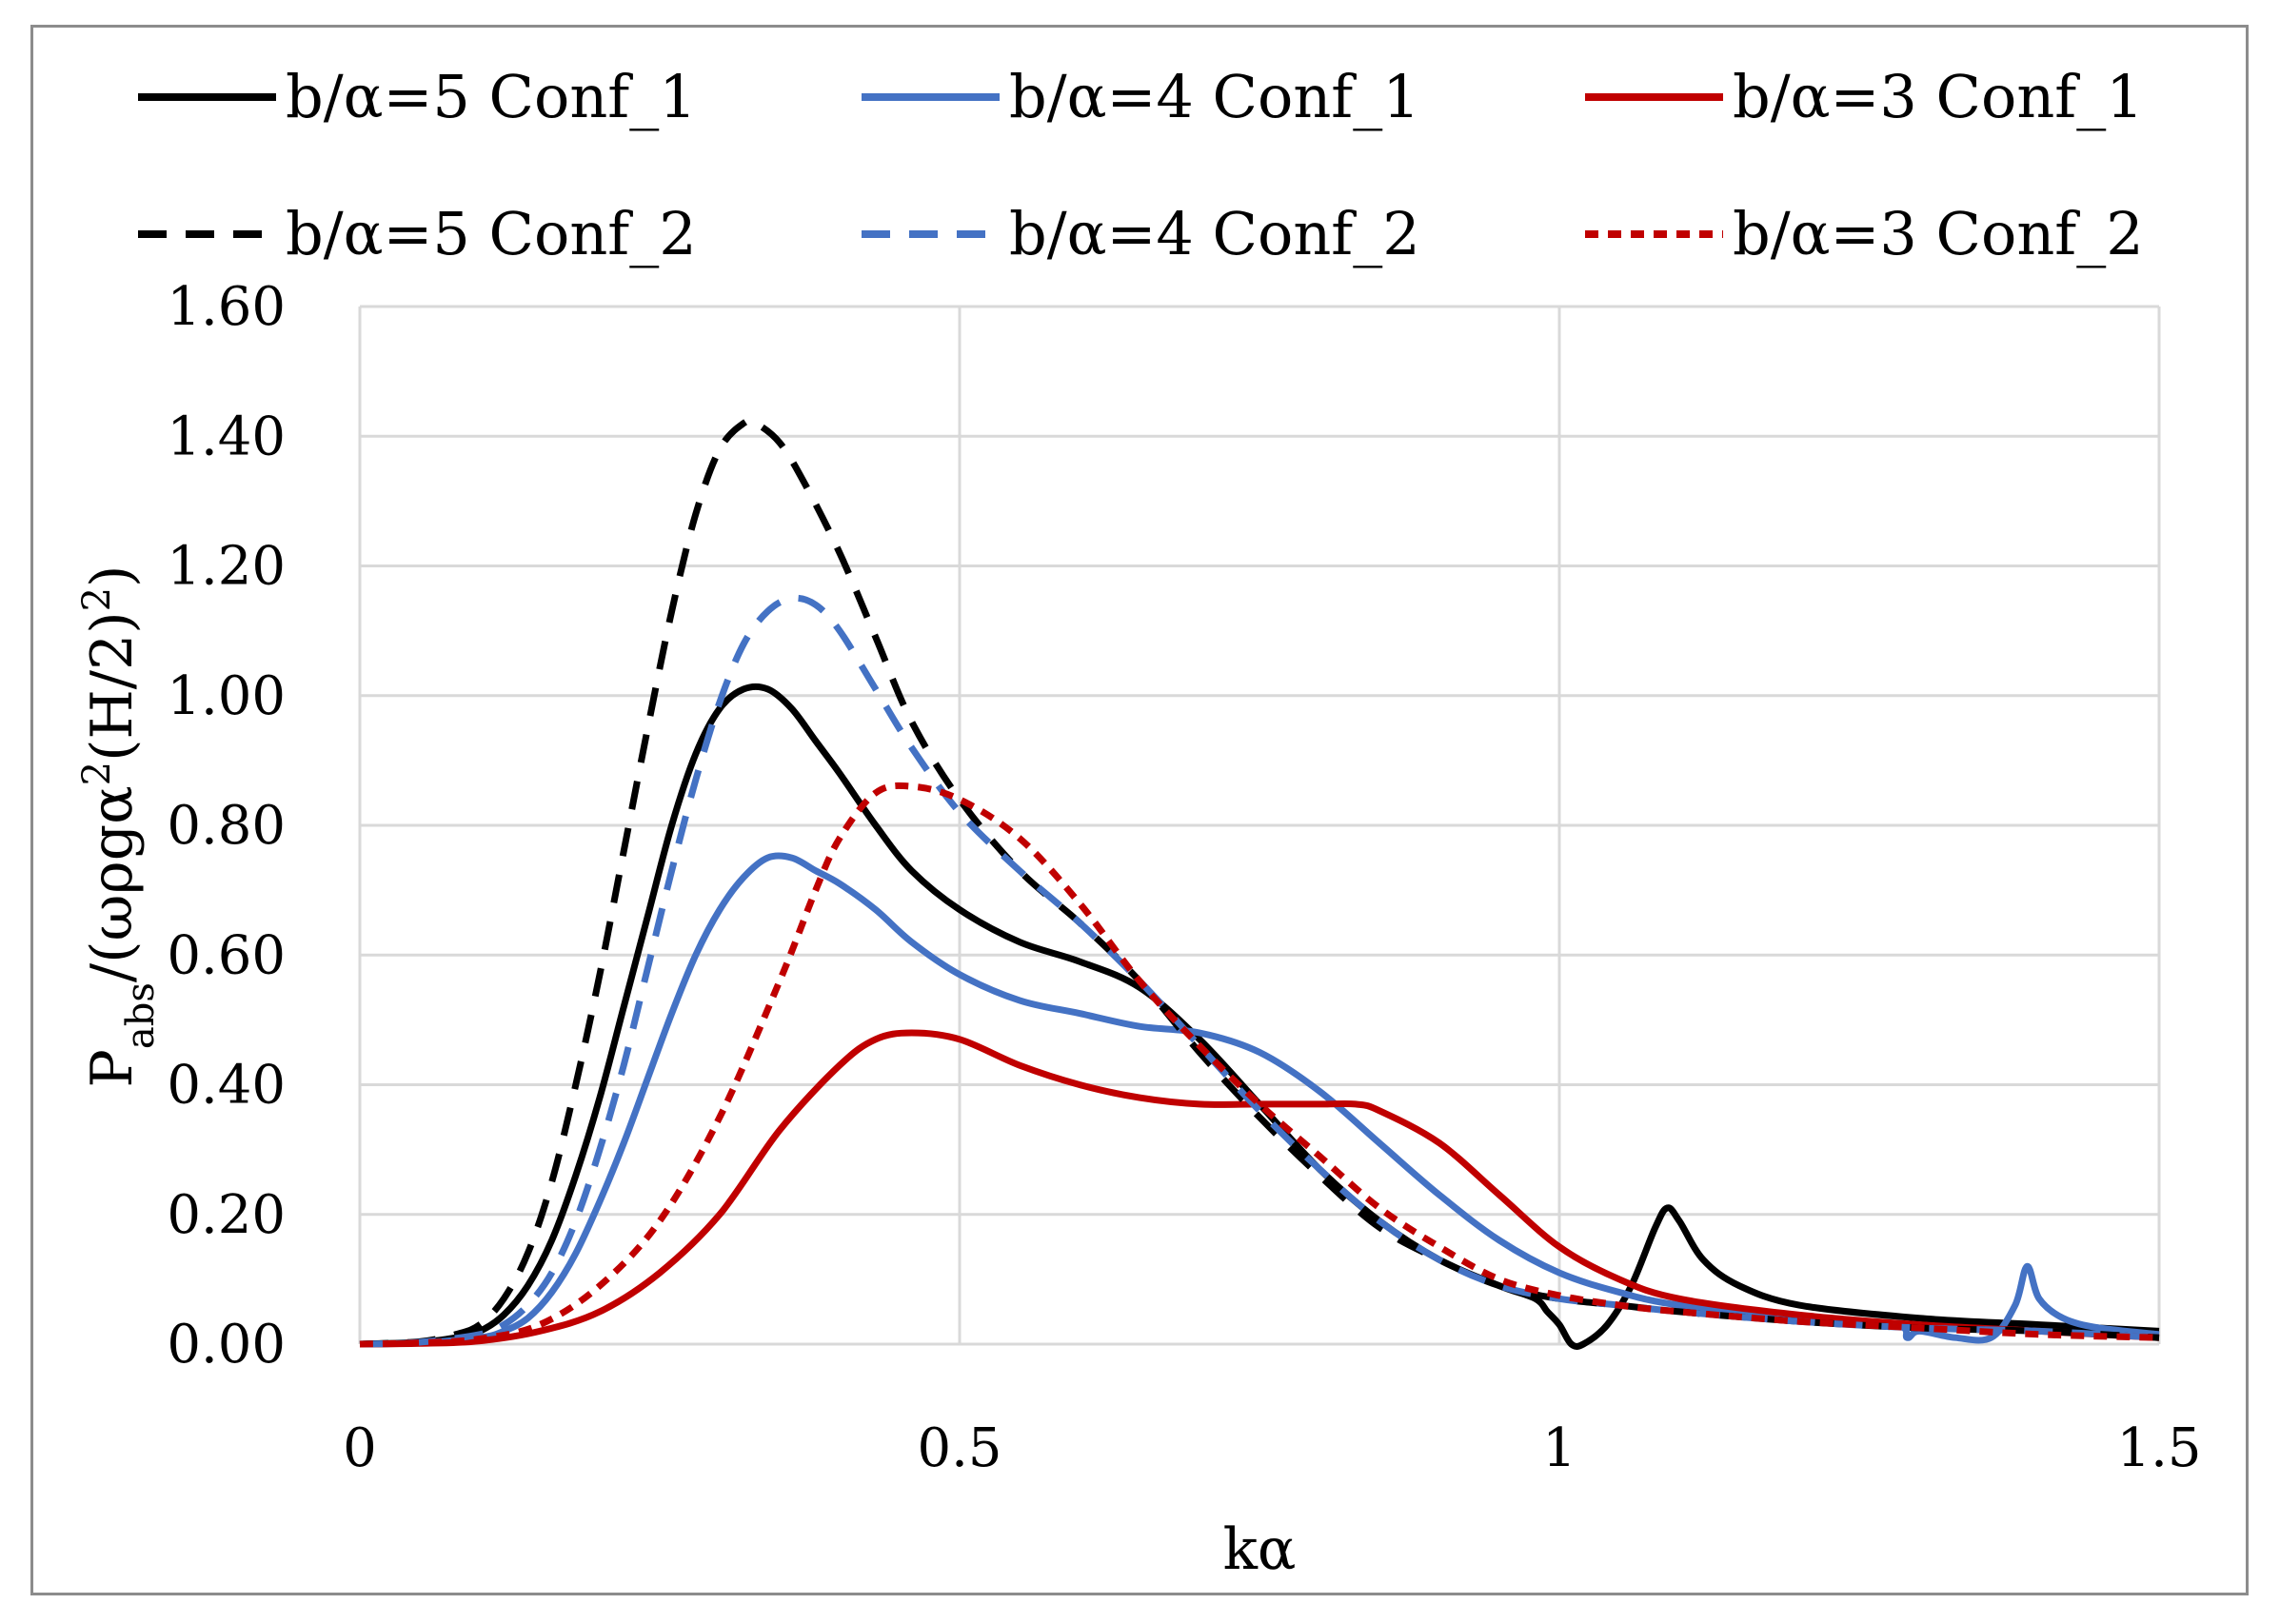  What do you see at coordinates (97, 773) in the screenshot?
I see `y-title-sup1: 2` at bounding box center [97, 773].